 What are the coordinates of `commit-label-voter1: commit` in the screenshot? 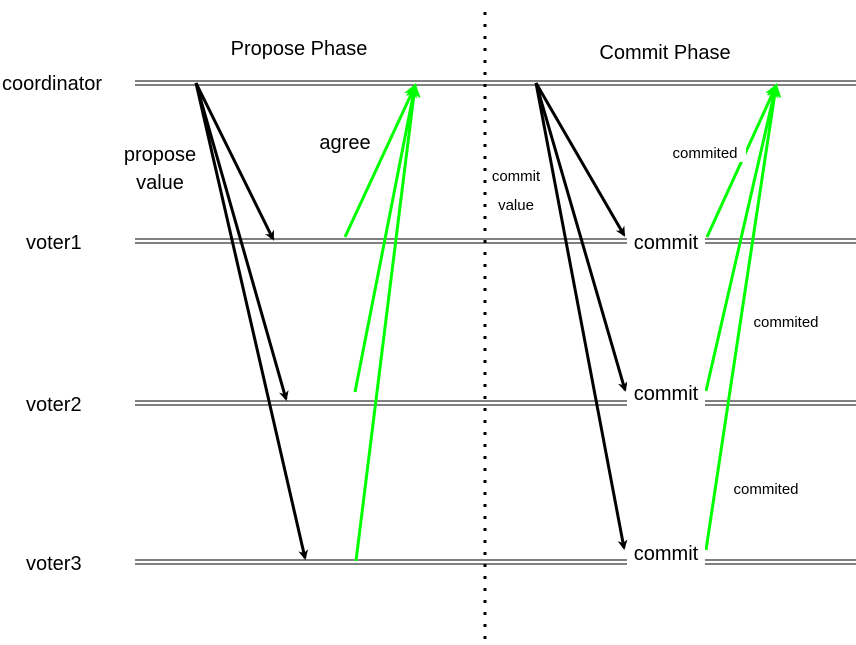 It's located at (666, 243).